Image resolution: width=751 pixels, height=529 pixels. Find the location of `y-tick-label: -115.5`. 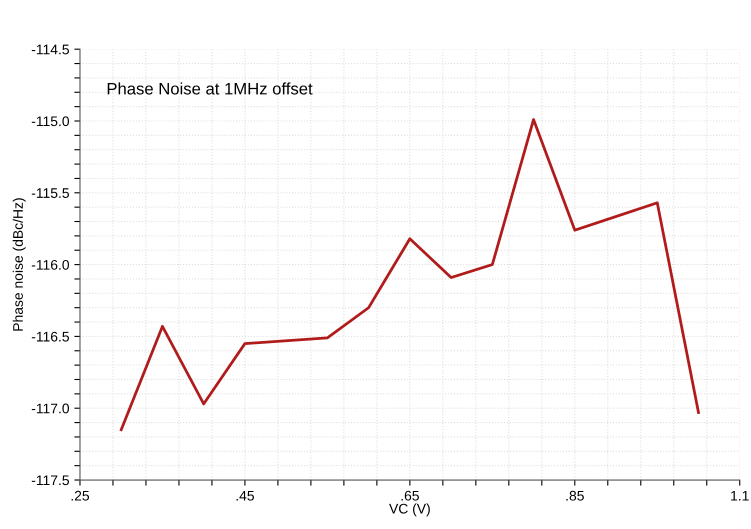

y-tick-label: -115.5 is located at coordinates (50, 193).